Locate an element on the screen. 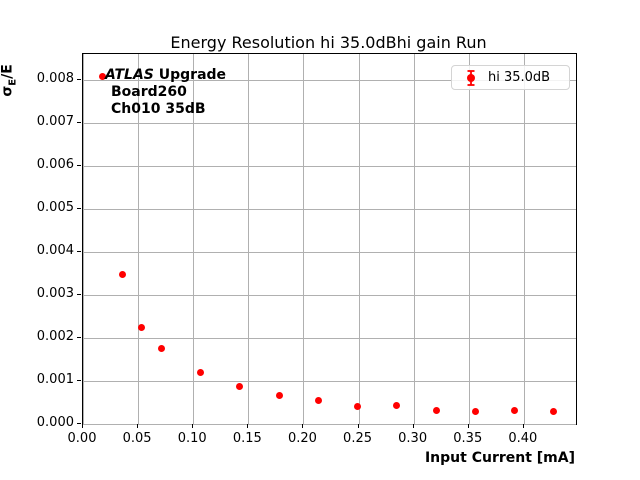 The width and height of the screenshot is (640, 480). x-tick-label: 0.40 is located at coordinates (523, 438).